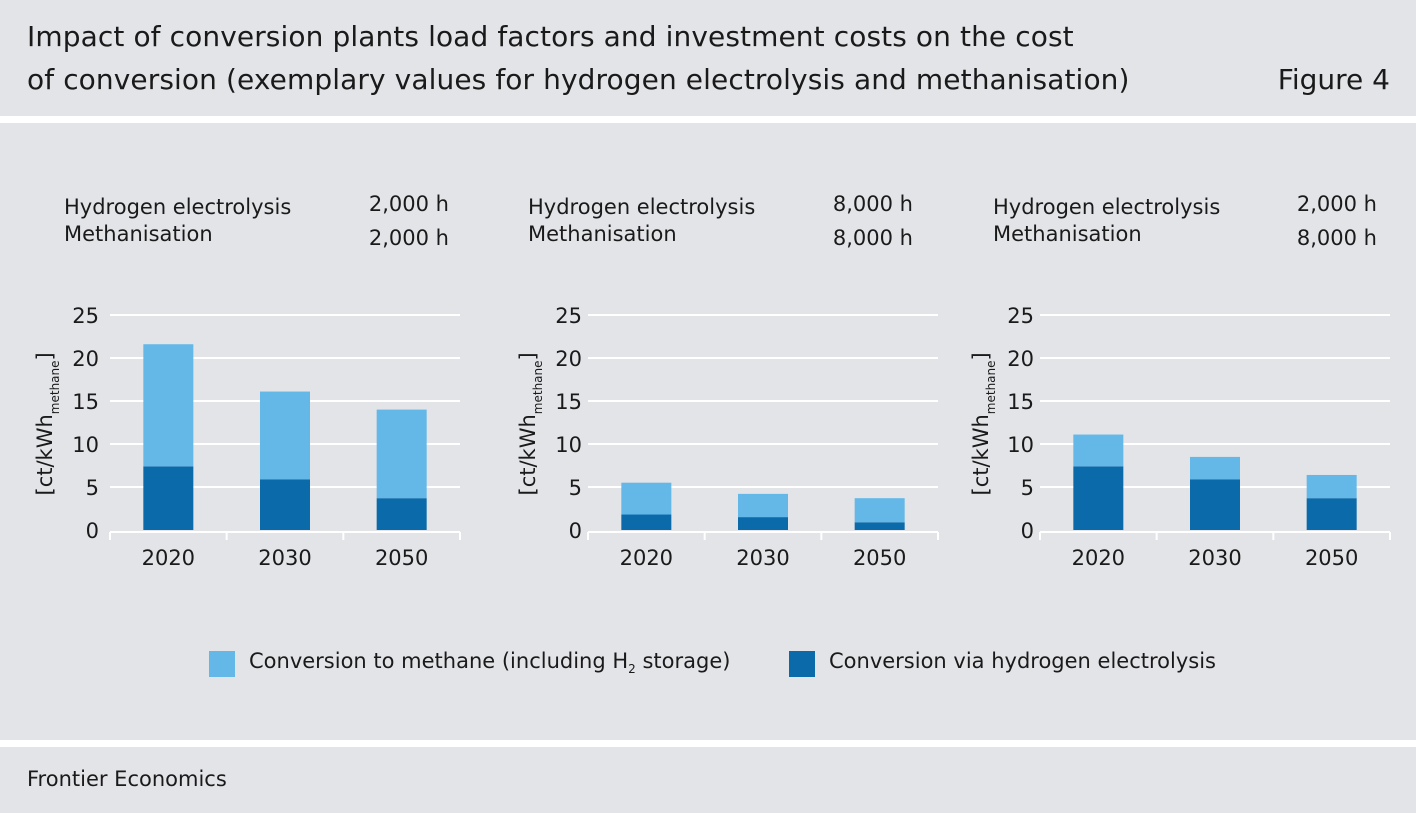 Image resolution: width=1416 pixels, height=813 pixels. What do you see at coordinates (1336, 238) in the screenshot?
I see `panel-3-row2-value: 8,000 h` at bounding box center [1336, 238].